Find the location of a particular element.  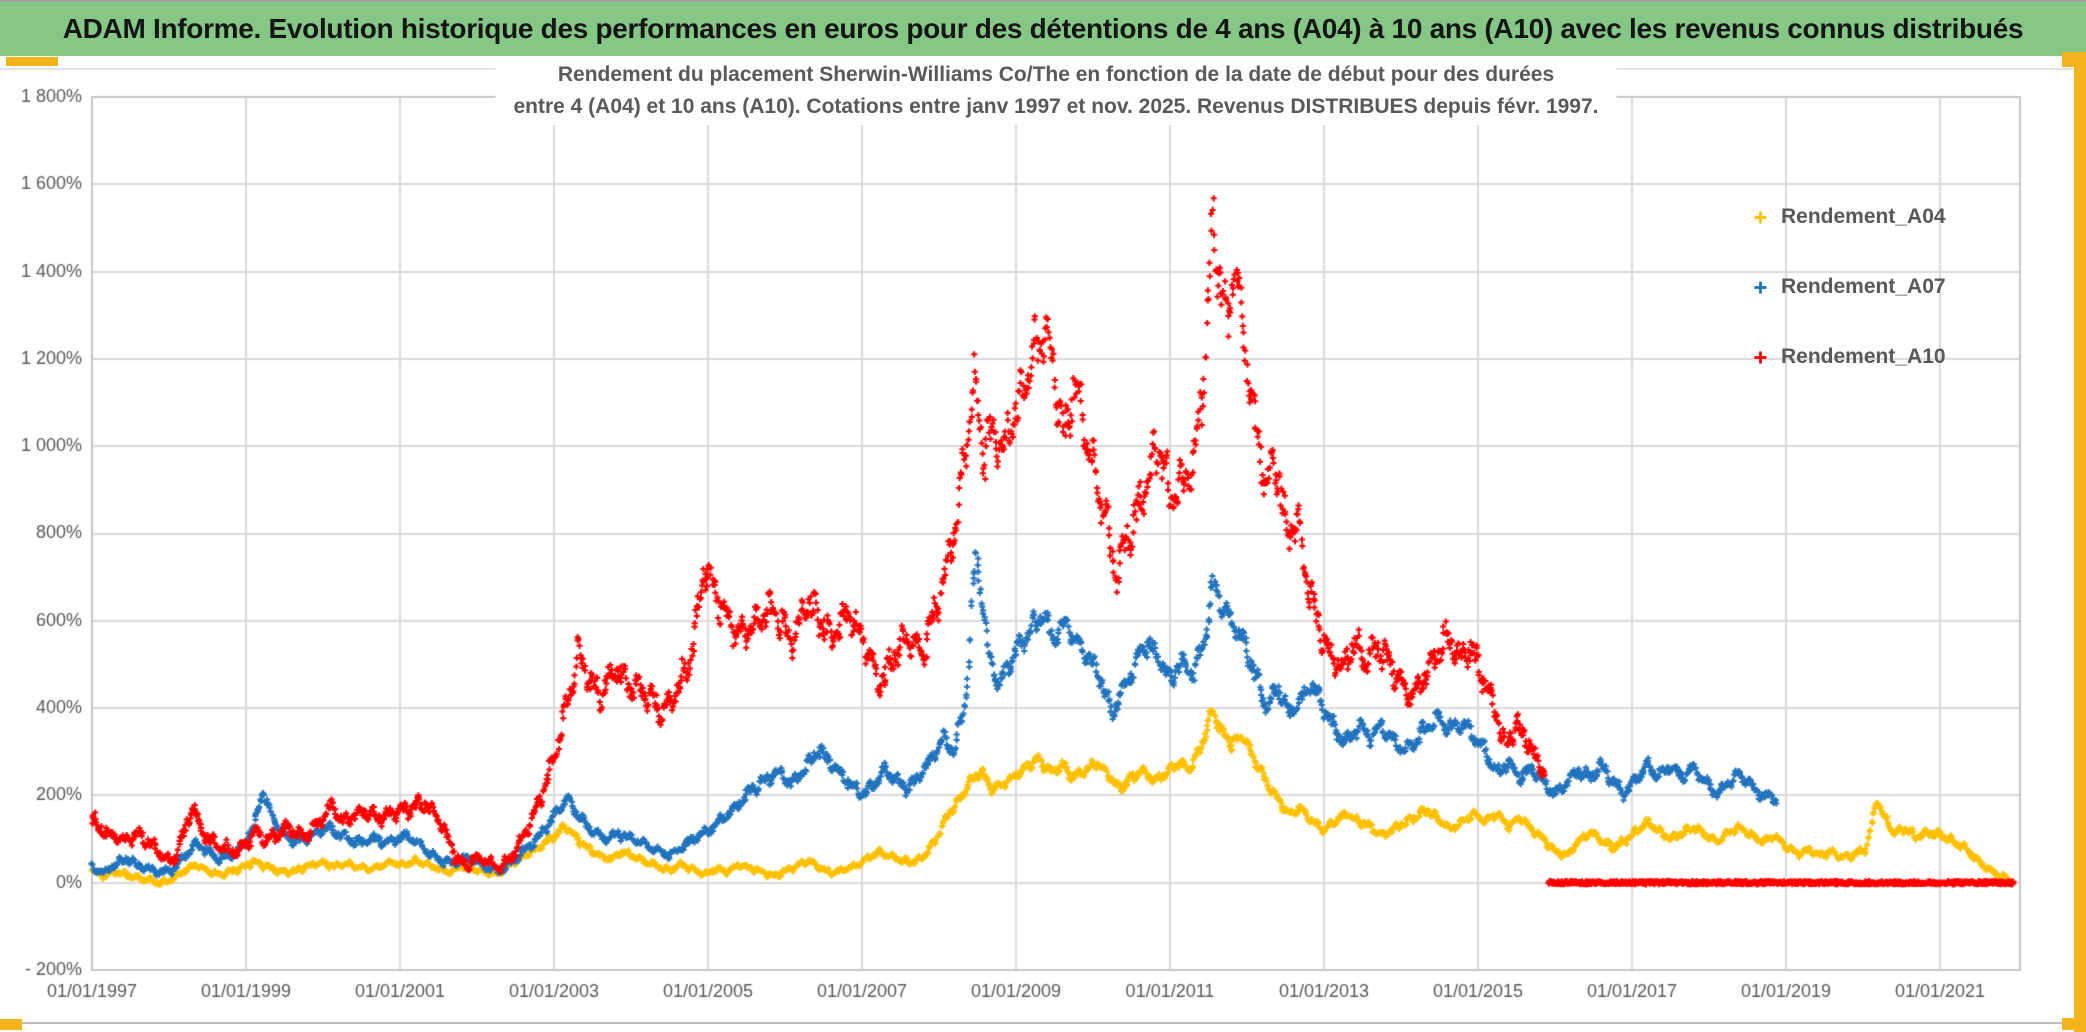

bottom-border-line is located at coordinates (1031, 1023).